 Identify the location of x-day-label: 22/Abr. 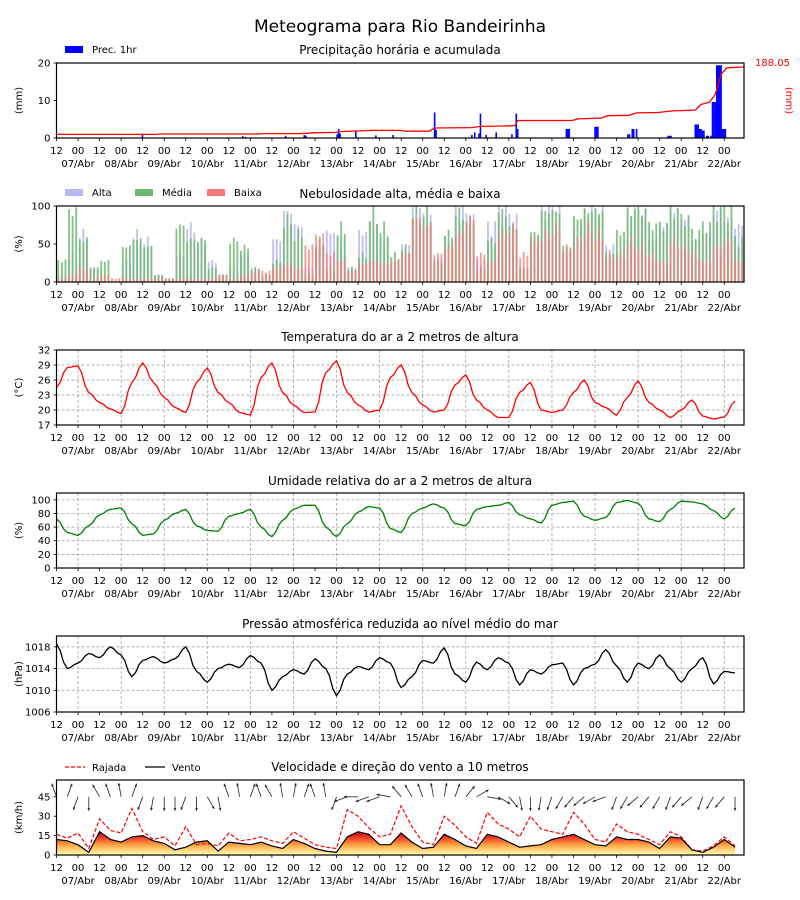
(725, 881).